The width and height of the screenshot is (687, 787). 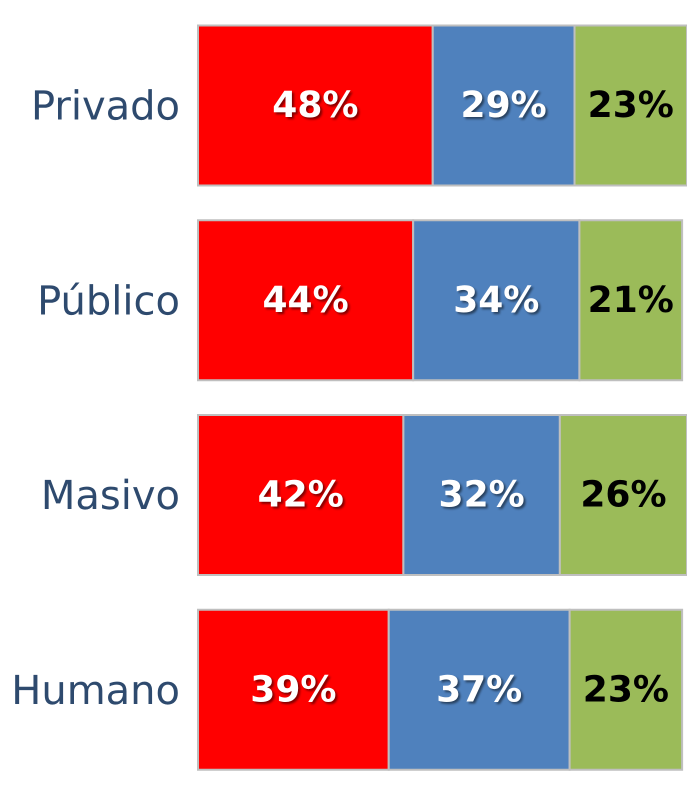 I want to click on data-label: 39%, so click(x=293, y=689).